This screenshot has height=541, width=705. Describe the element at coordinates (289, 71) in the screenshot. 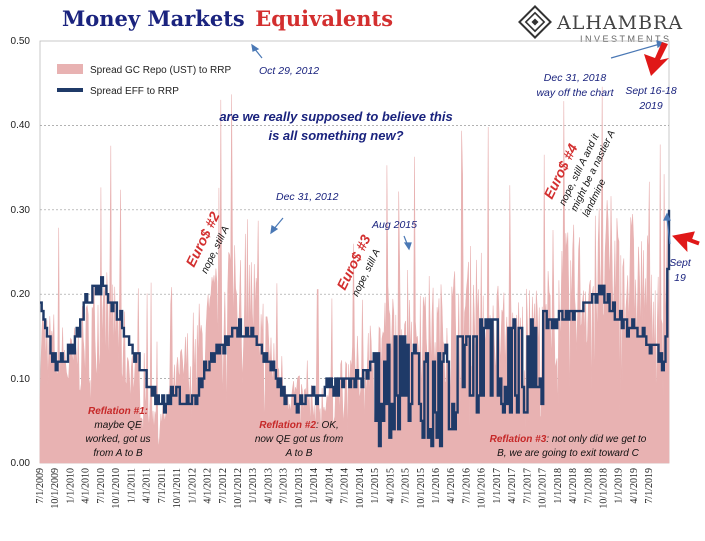

I see `annotation-oct-2012: Oct 29, 2012` at that location.